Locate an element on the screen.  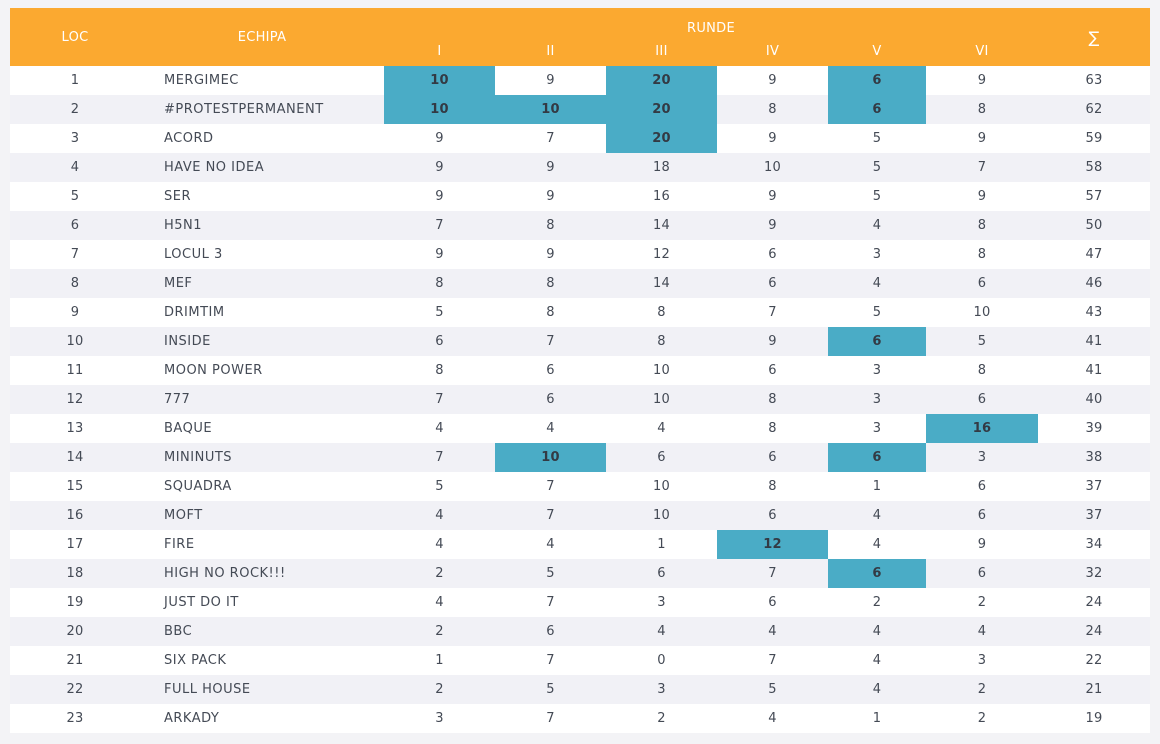
total-score-cell: 22 is located at coordinates (1094, 660).